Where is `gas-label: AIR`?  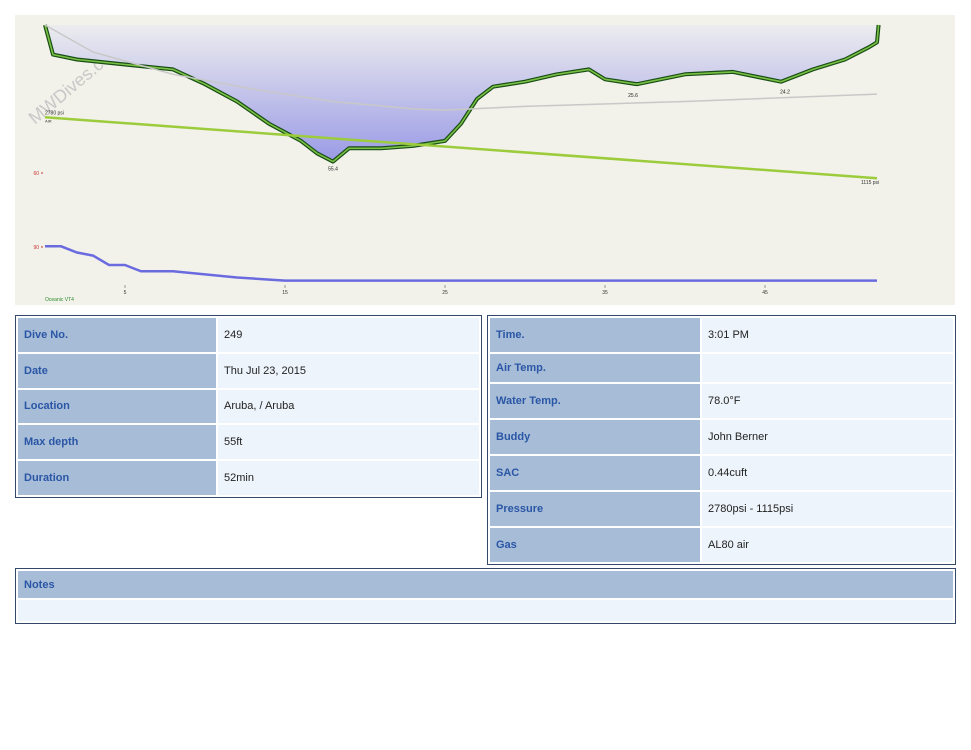
gas-label: AIR is located at coordinates (48, 120).